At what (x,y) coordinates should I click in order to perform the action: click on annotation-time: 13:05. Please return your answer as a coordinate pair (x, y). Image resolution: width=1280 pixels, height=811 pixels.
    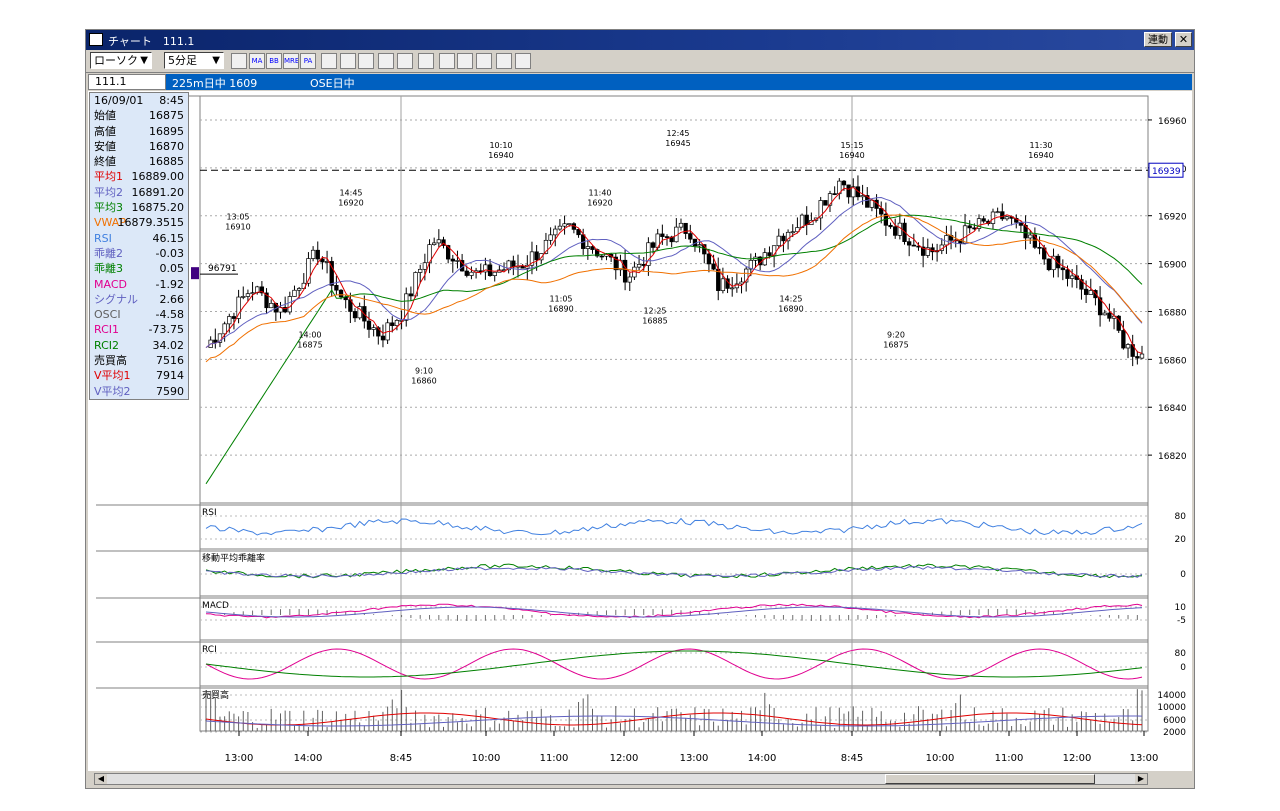
    Looking at the image, I should click on (237, 217).